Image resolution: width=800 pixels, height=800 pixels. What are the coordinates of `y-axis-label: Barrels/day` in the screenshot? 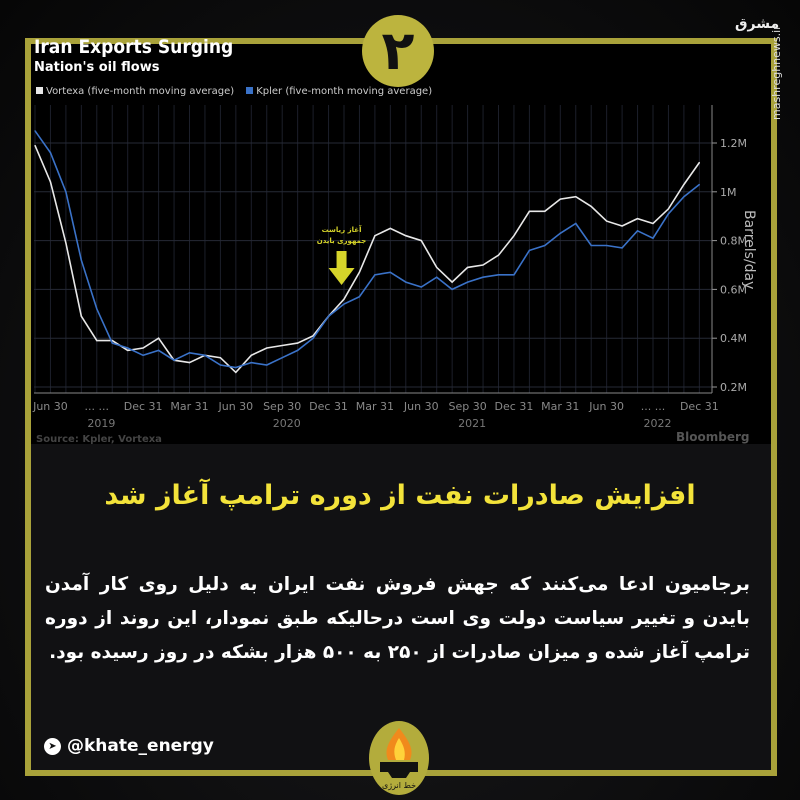 It's located at (749, 249).